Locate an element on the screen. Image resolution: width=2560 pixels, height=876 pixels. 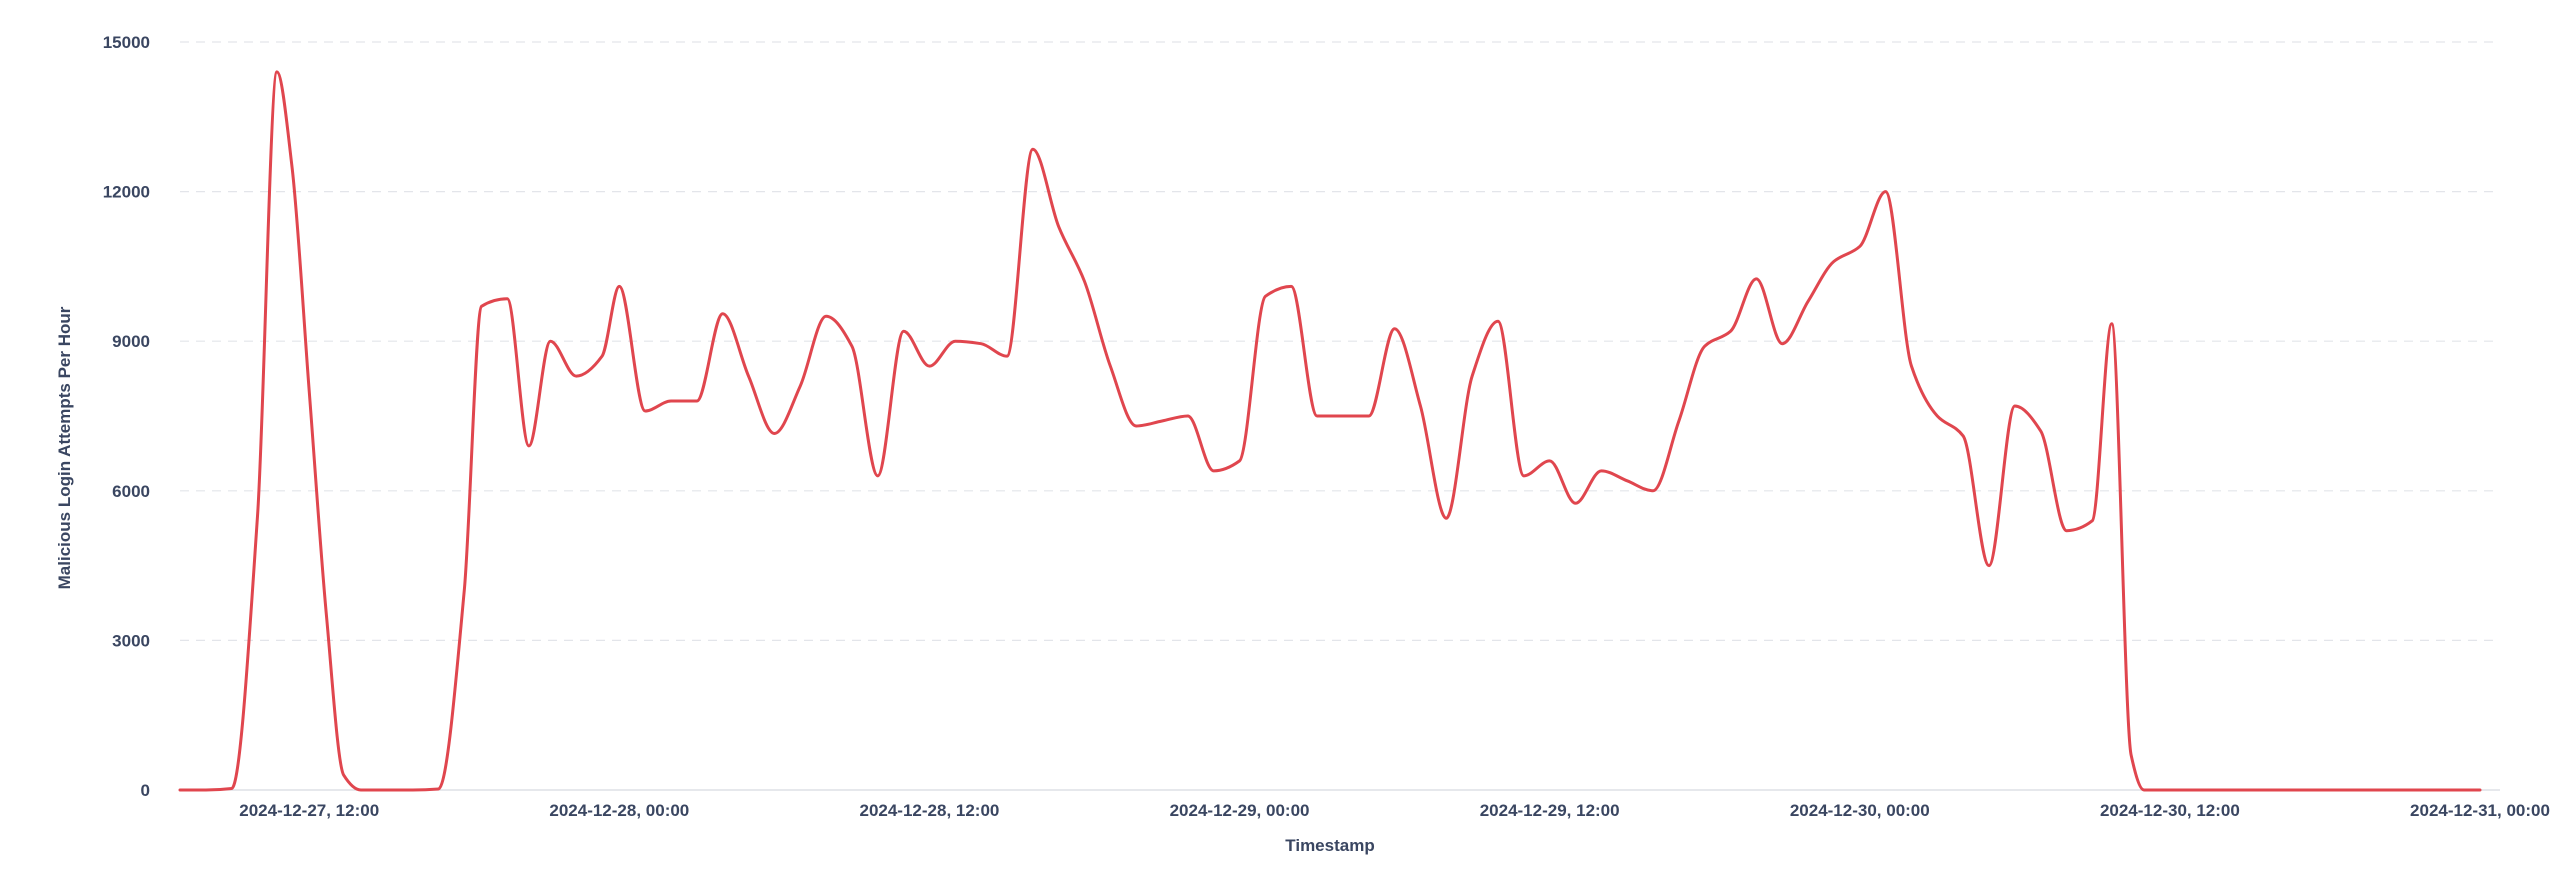
x-axis-title: Timestamp is located at coordinates (1329, 845).